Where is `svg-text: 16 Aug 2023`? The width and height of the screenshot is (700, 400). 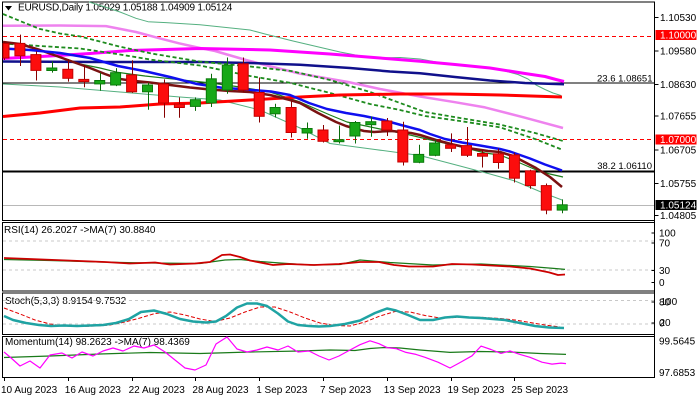
svg-text: 16 Aug 2023 is located at coordinates (93, 390).